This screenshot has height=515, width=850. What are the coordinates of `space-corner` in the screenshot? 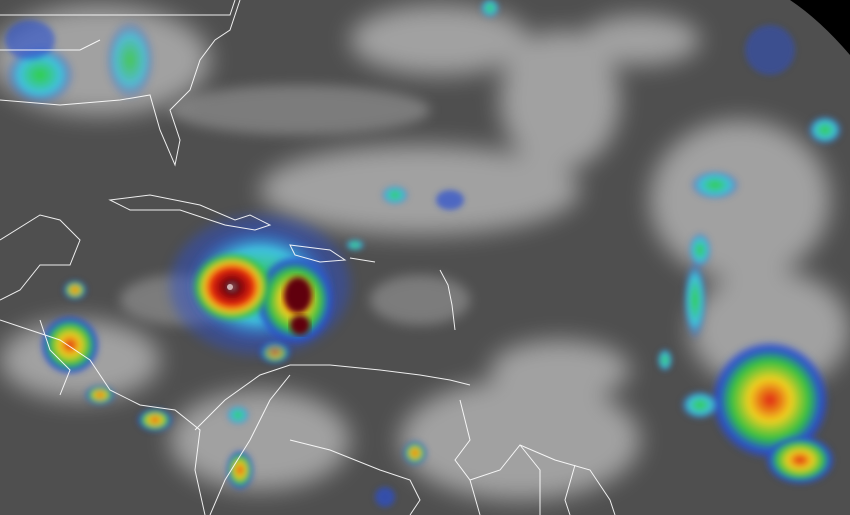 It's located at (820, 27).